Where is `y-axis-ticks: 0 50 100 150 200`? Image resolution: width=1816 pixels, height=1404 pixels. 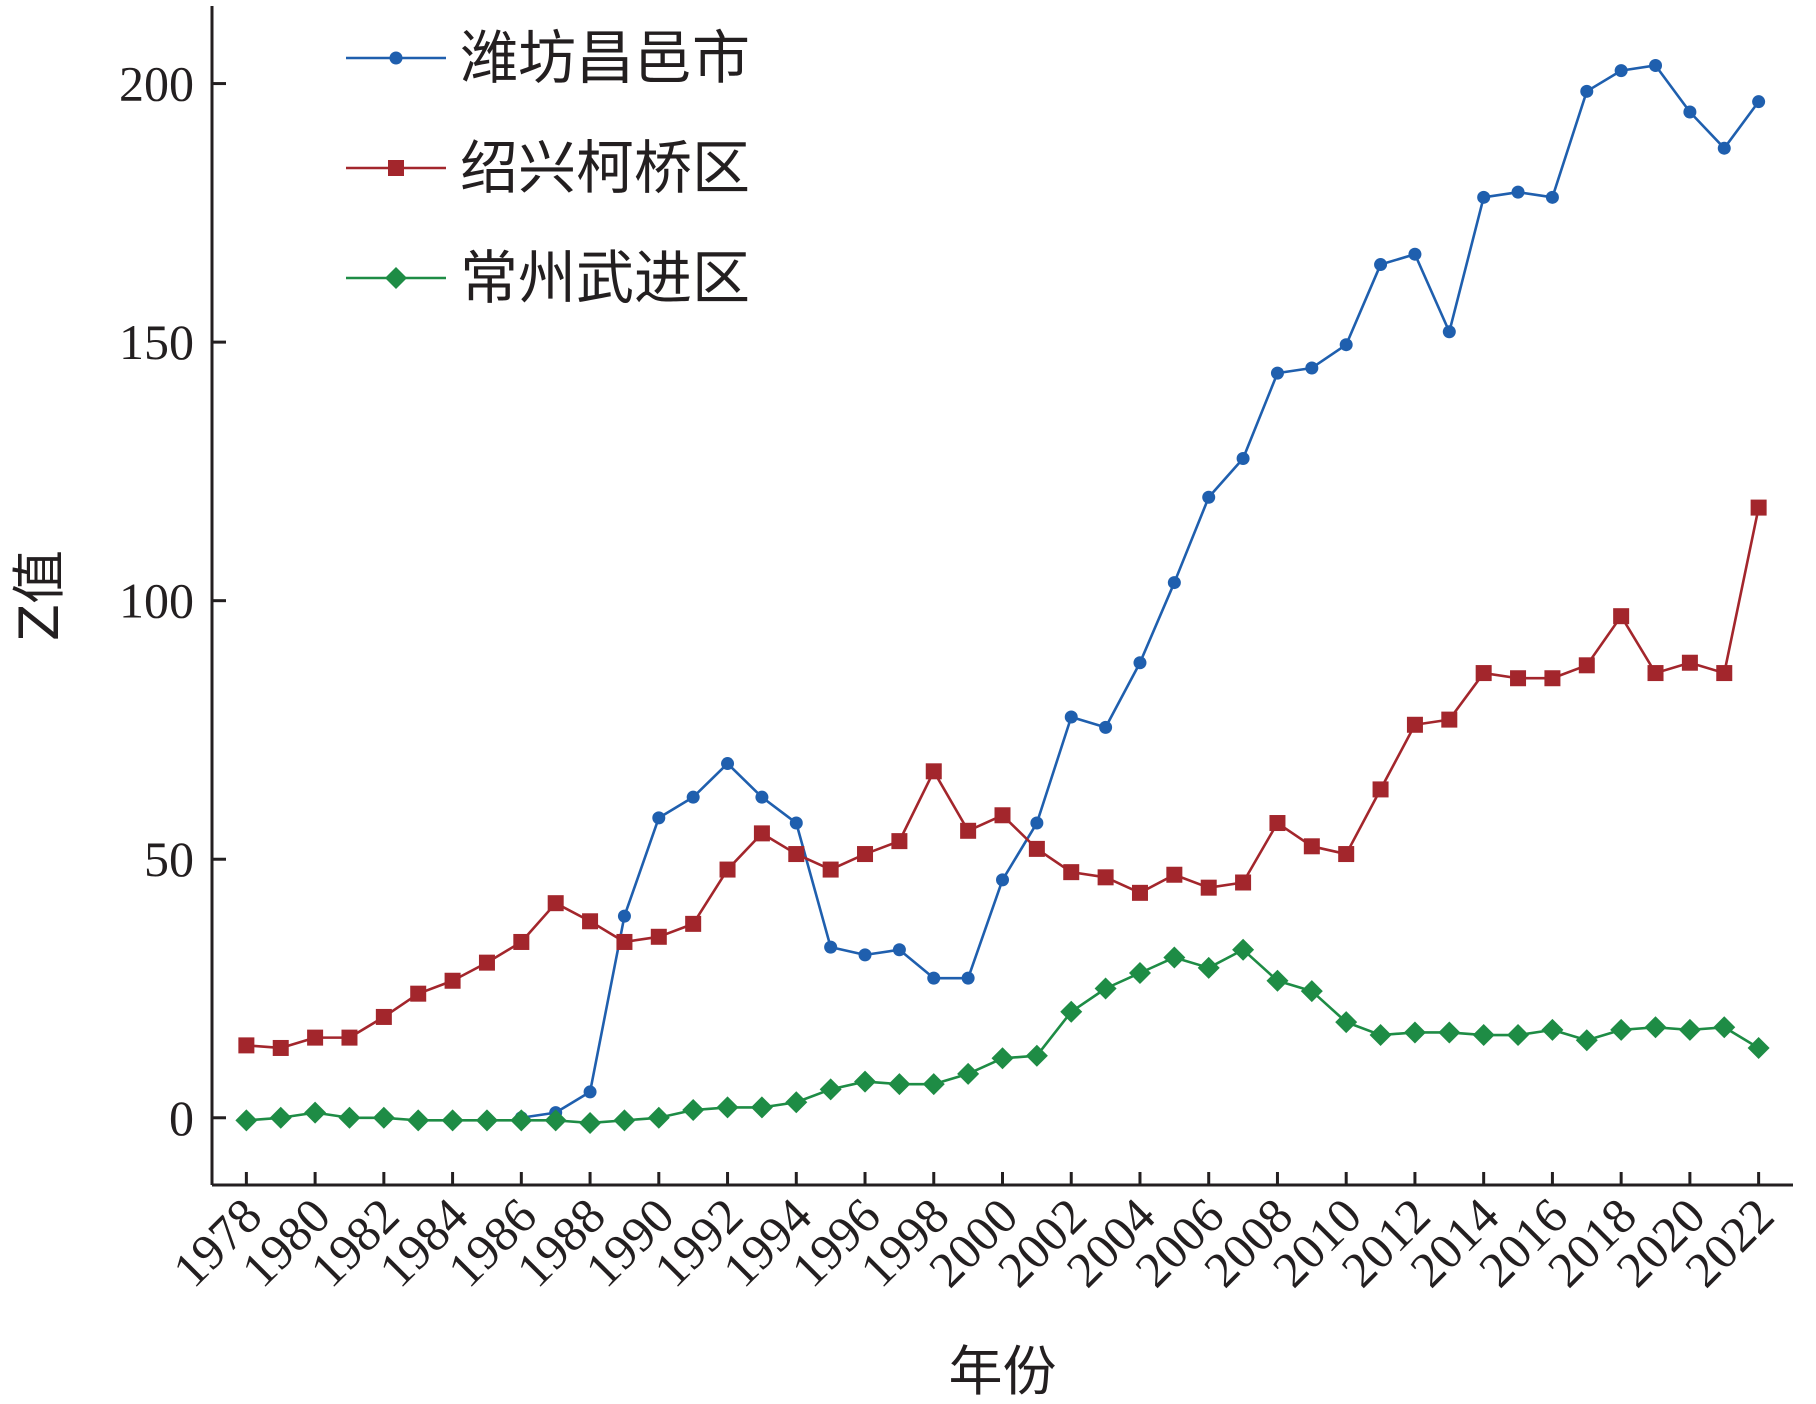
y-axis-ticks: 0 50 100 150 200 is located at coordinates (172, 601).